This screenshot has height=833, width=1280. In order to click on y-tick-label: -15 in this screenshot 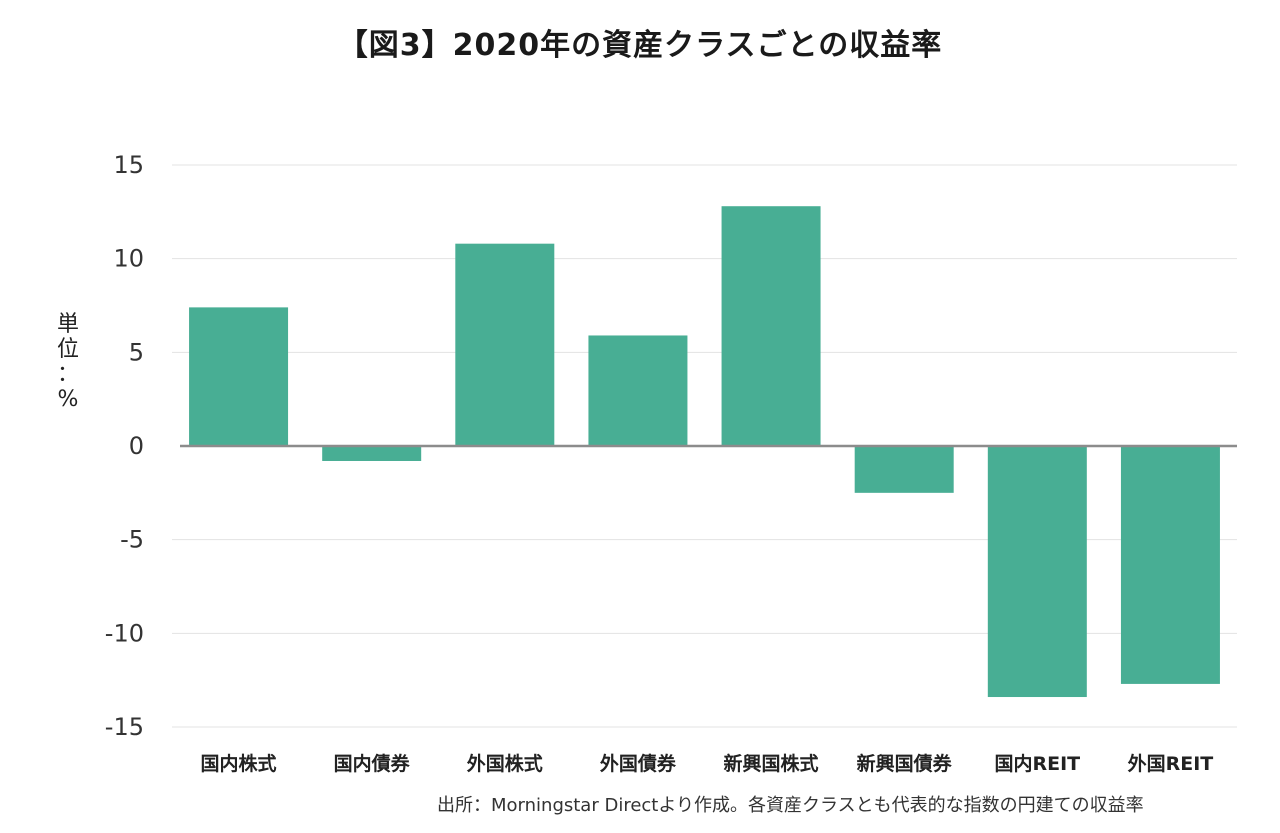, I will do `click(124, 727)`.